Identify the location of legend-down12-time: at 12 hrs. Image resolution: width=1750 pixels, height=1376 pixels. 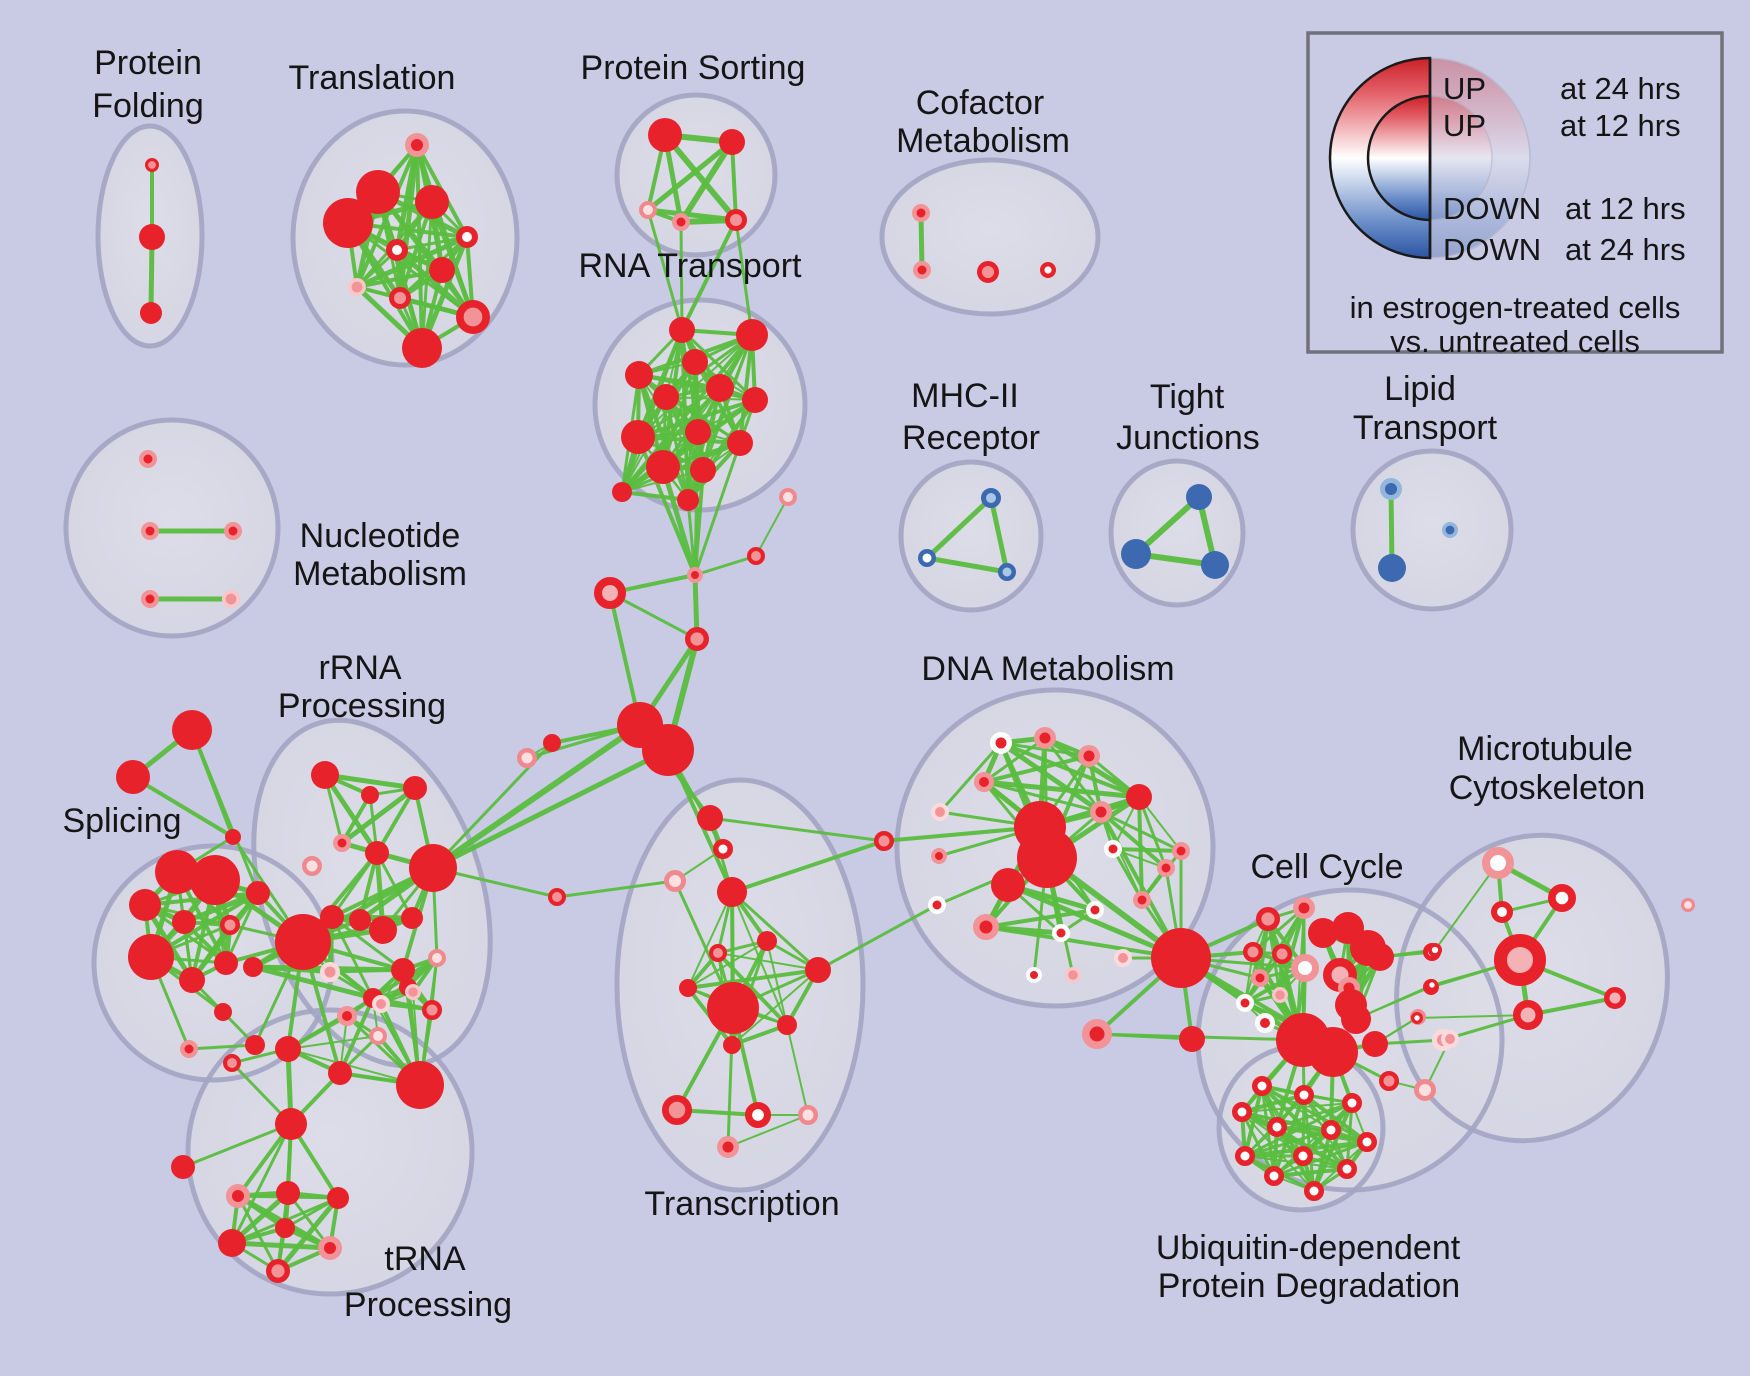
(1625, 208).